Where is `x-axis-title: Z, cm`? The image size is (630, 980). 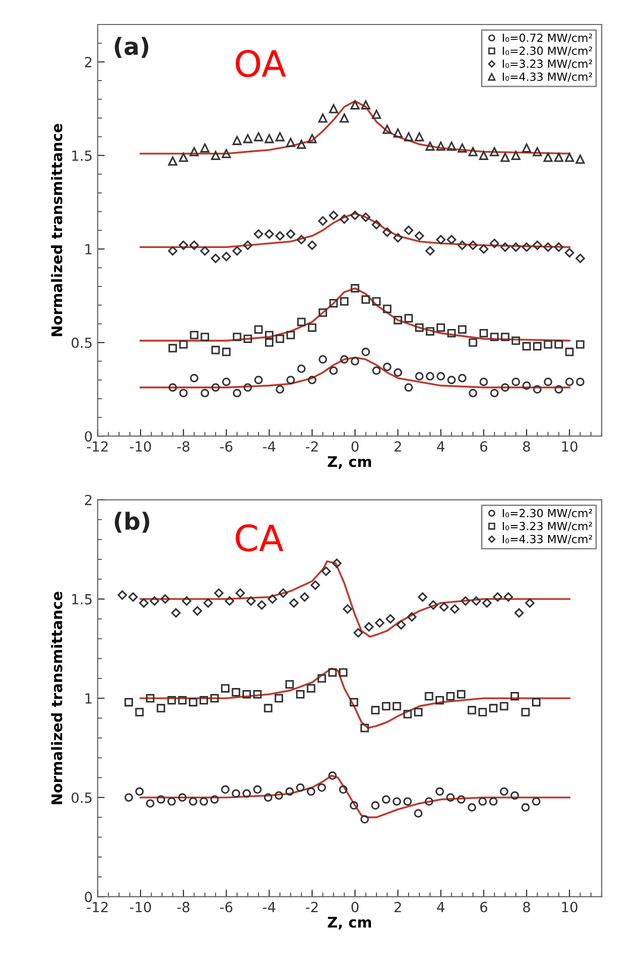
x-axis-title: Z, cm is located at coordinates (350, 923).